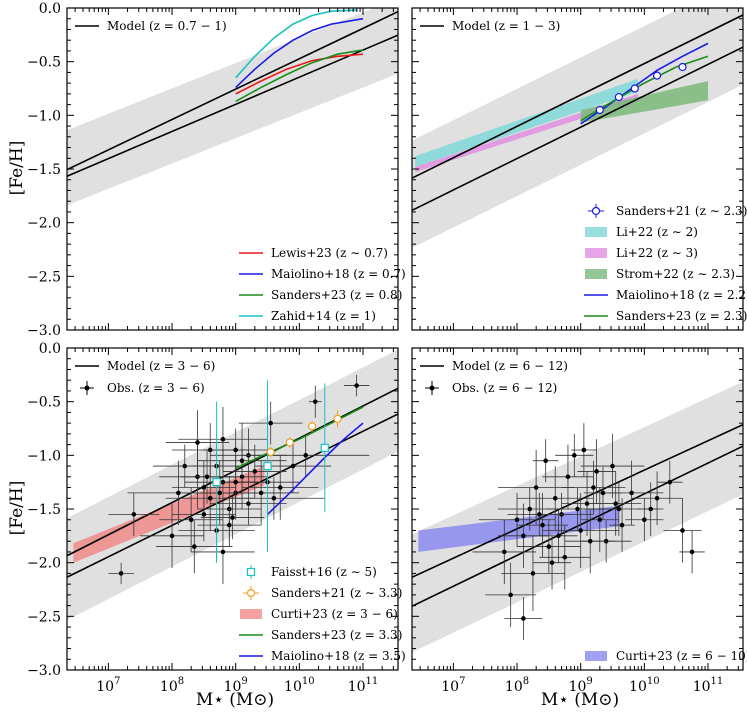  I want to click on plot-area, so click(232, 107).